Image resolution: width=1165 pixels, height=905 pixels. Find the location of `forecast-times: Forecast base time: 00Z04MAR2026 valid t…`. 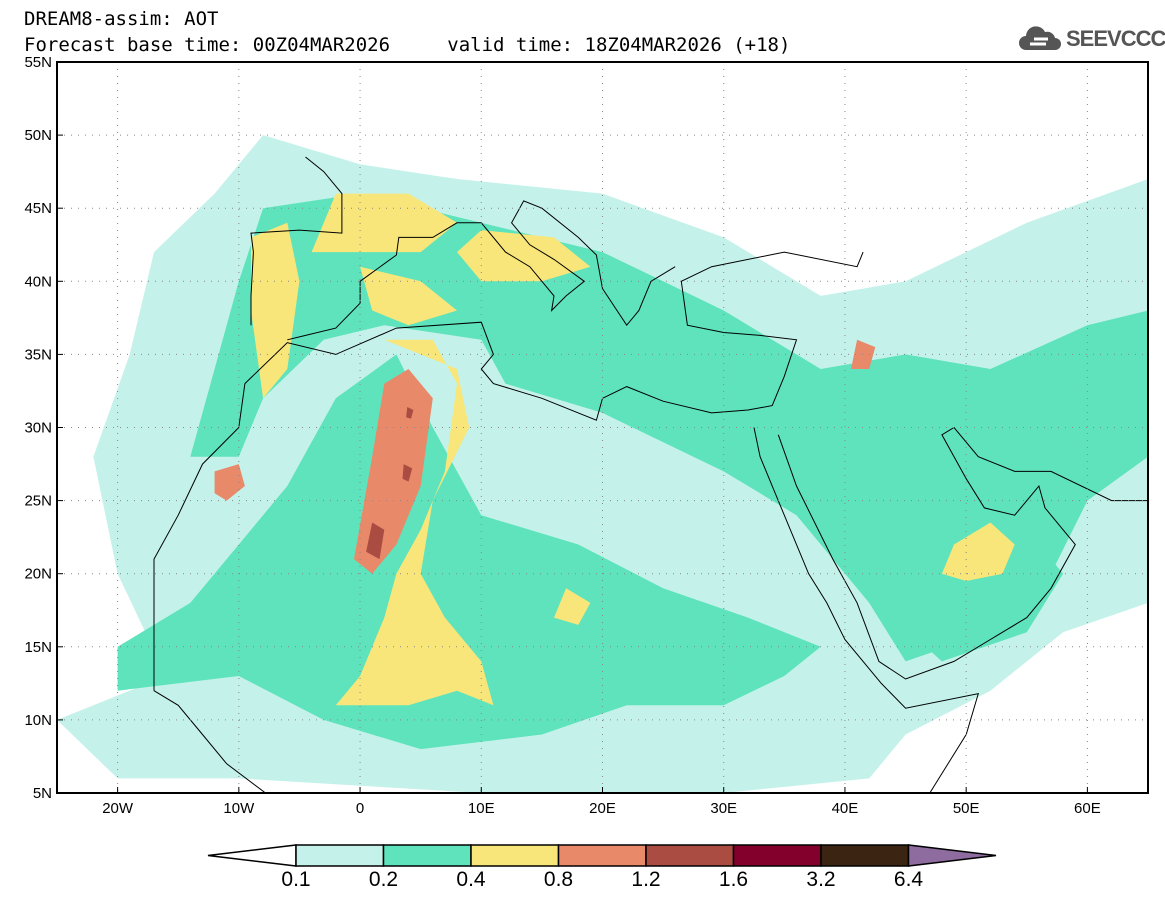

forecast-times: Forecast base time: 00Z04MAR2026 valid t… is located at coordinates (407, 45).